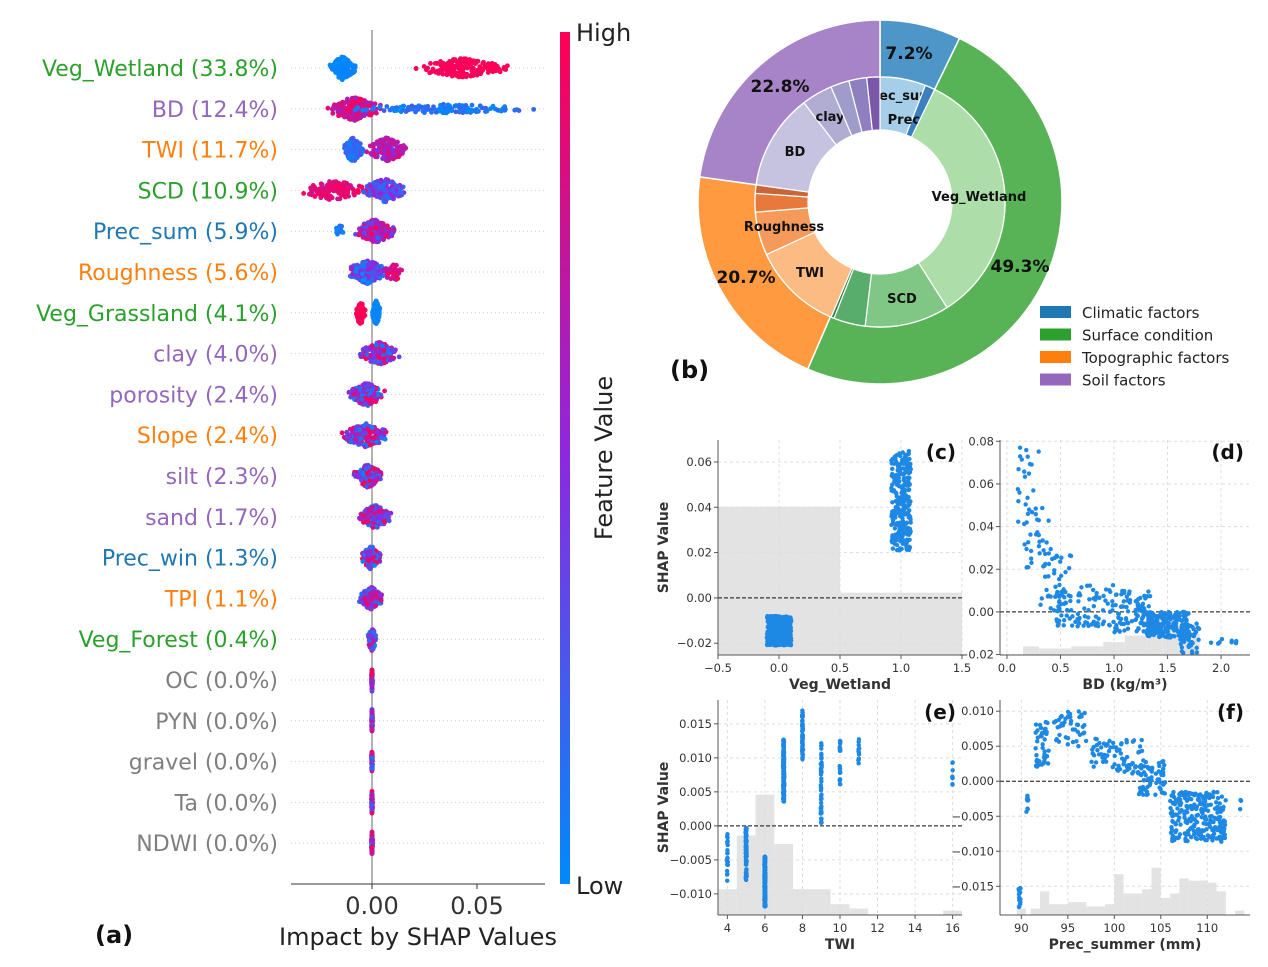  Describe the element at coordinates (207, 436) in the screenshot. I see `feature-label: Slope (2.4%)` at that location.